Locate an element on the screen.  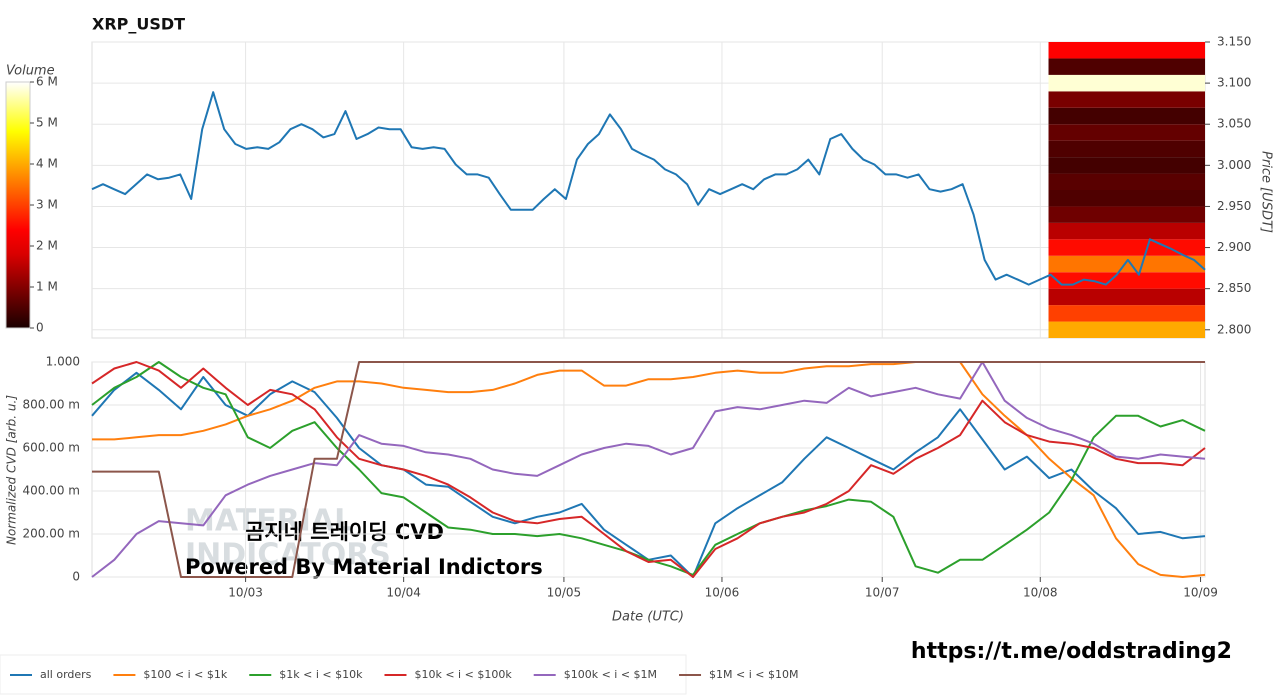
x-tick-label: 10/09 is located at coordinates (1200, 593).